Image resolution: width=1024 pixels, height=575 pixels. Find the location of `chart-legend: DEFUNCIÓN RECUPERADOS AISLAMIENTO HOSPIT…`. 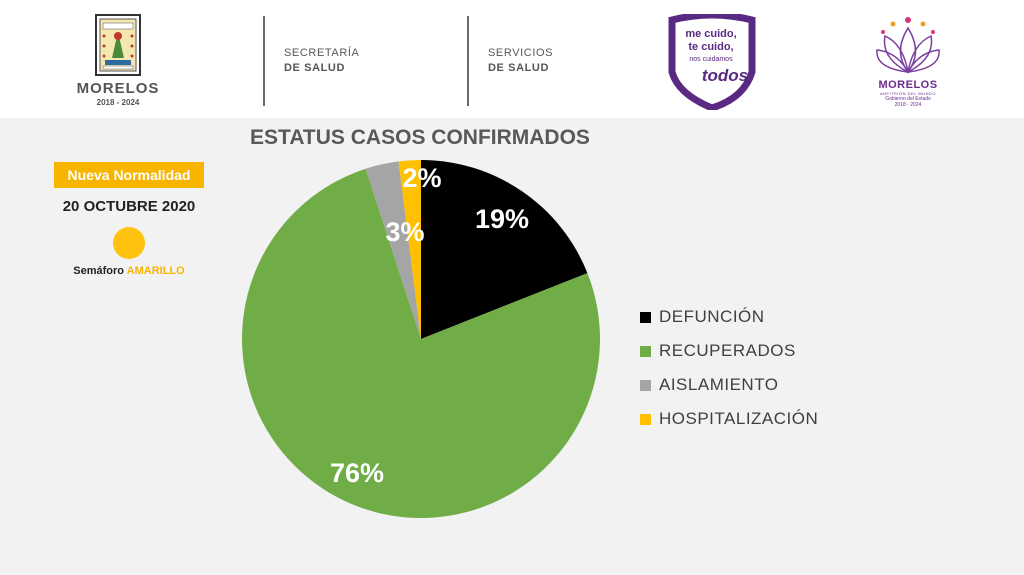

chart-legend: DEFUNCIÓN RECUPERADOS AISLAMIENTO HOSPIT… is located at coordinates (729, 368).